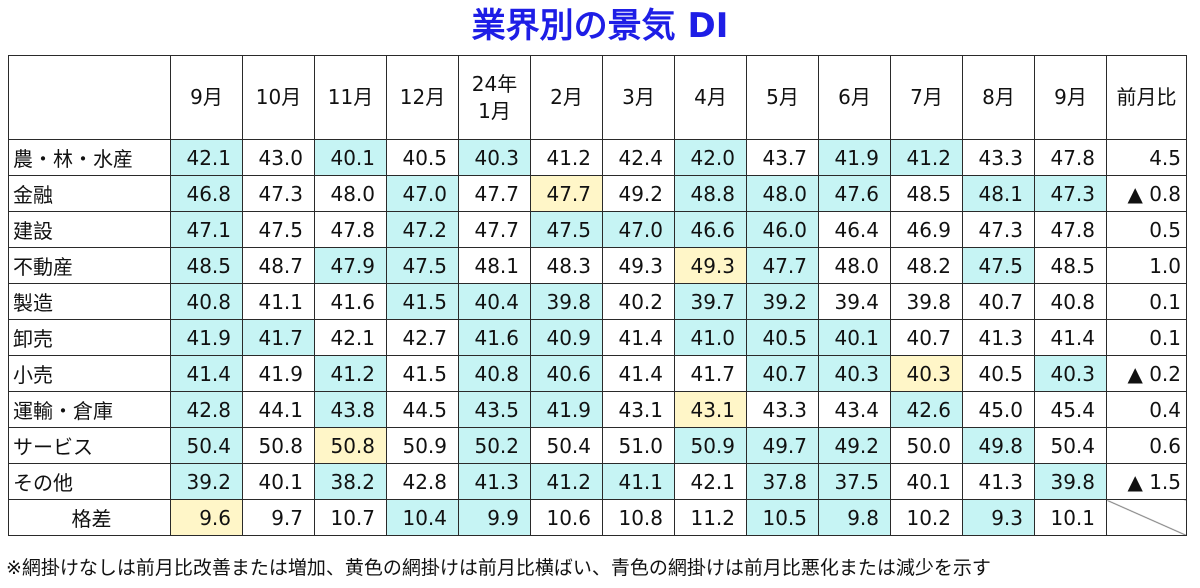  What do you see at coordinates (494, 301) in the screenshot?
I see `di-value-cell: 40.4` at bounding box center [494, 301].